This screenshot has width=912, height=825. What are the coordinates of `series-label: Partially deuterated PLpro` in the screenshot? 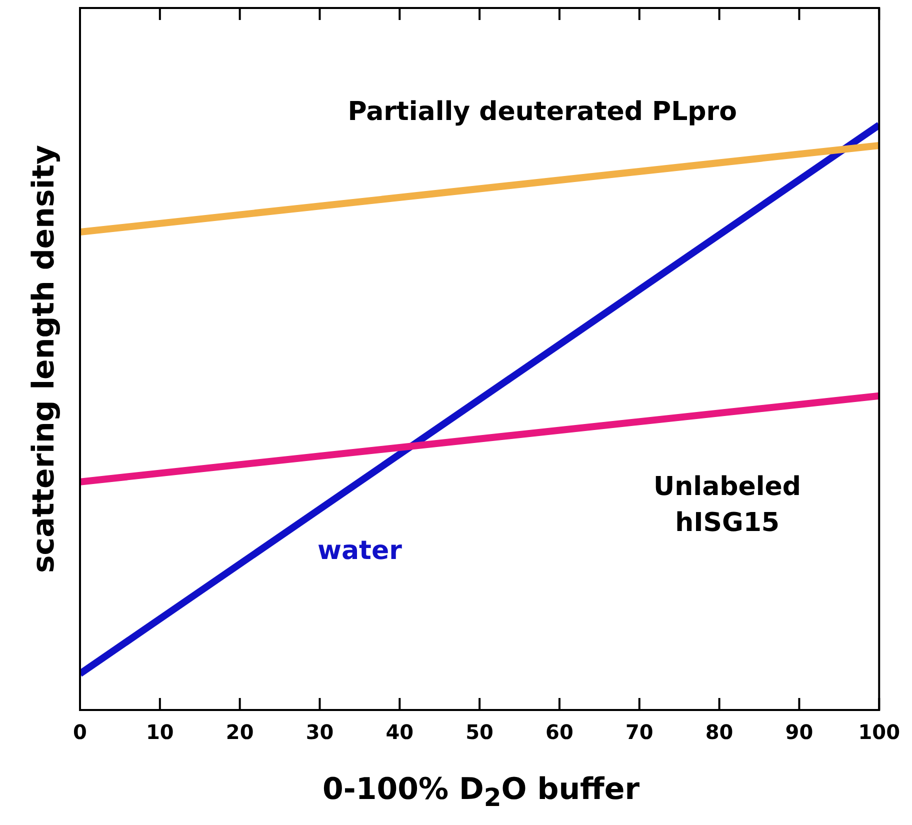 It's located at (542, 112).